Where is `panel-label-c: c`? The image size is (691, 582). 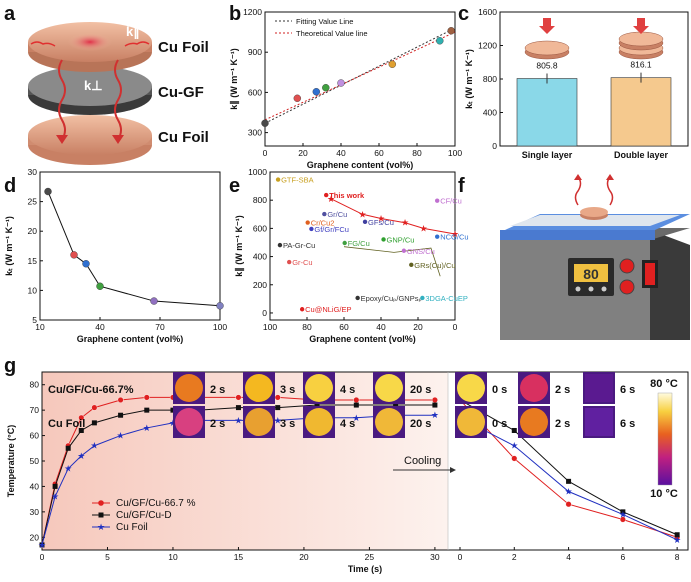
panel-label-c: c is located at coordinates (463, 14).